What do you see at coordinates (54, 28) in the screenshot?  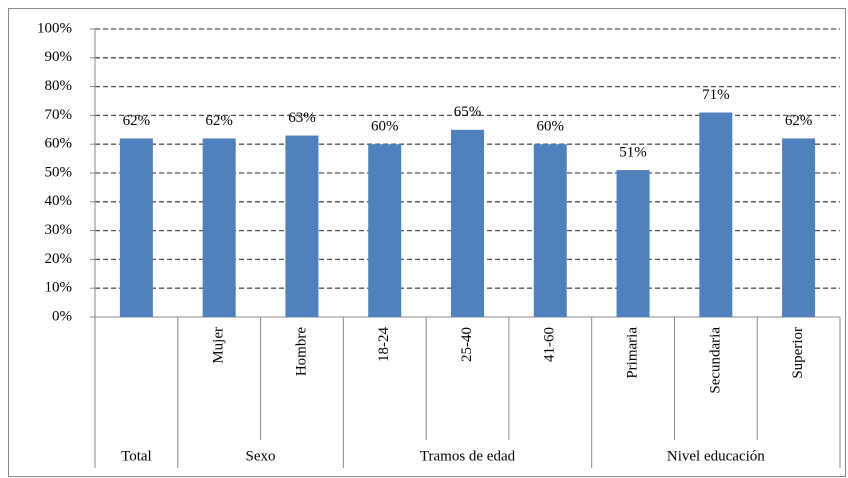 I see `y-tick-label: 100%` at bounding box center [54, 28].